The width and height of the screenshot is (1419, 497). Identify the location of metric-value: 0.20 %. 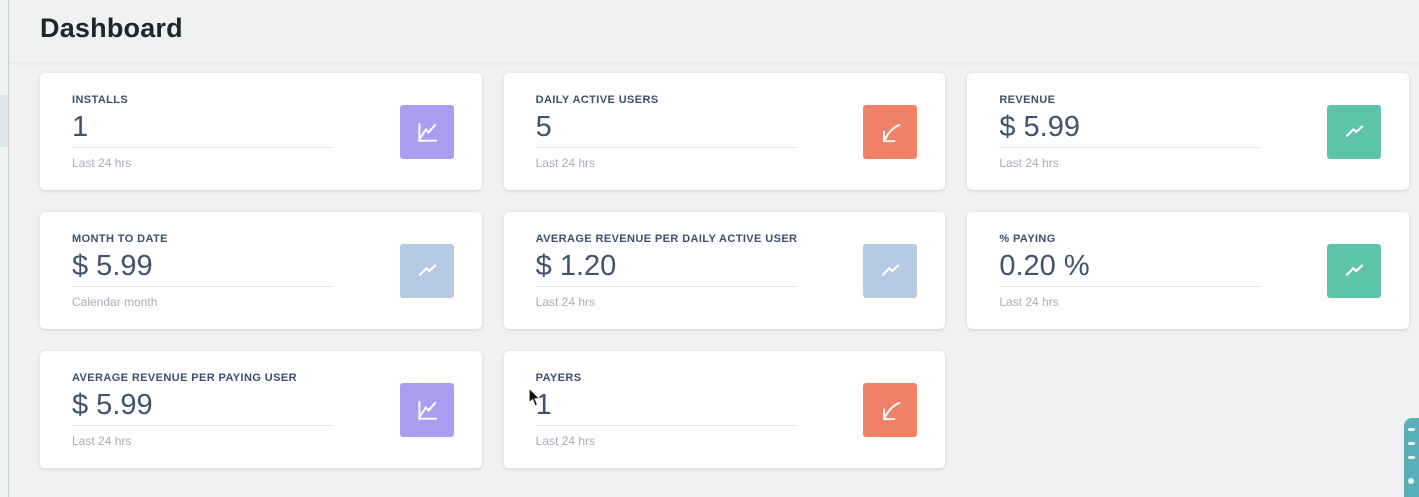
(1130, 268).